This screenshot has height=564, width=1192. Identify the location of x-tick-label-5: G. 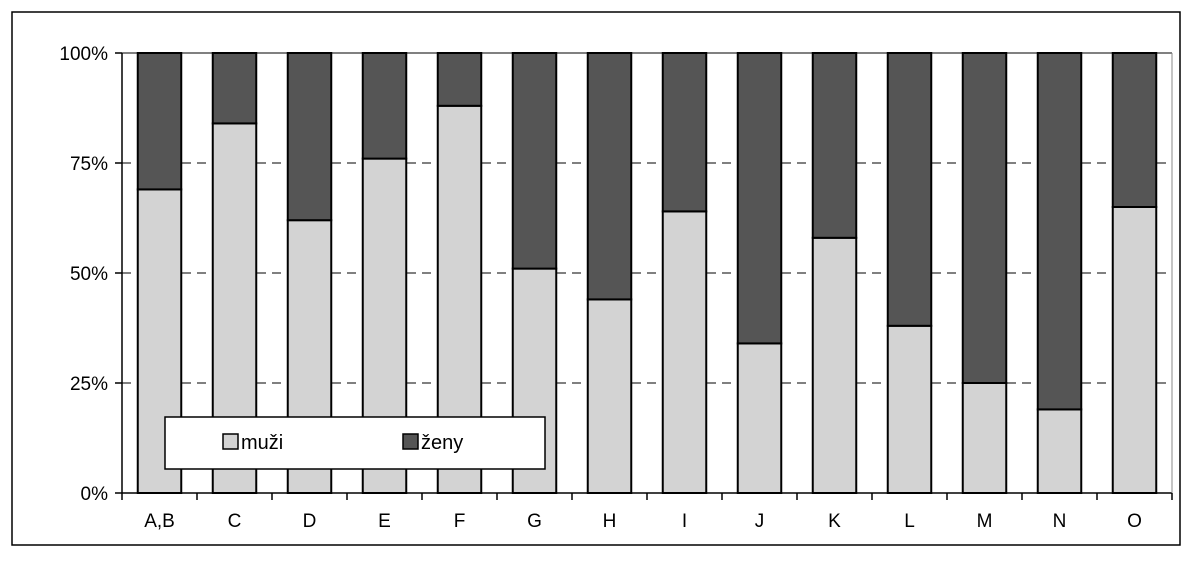
(534, 521).